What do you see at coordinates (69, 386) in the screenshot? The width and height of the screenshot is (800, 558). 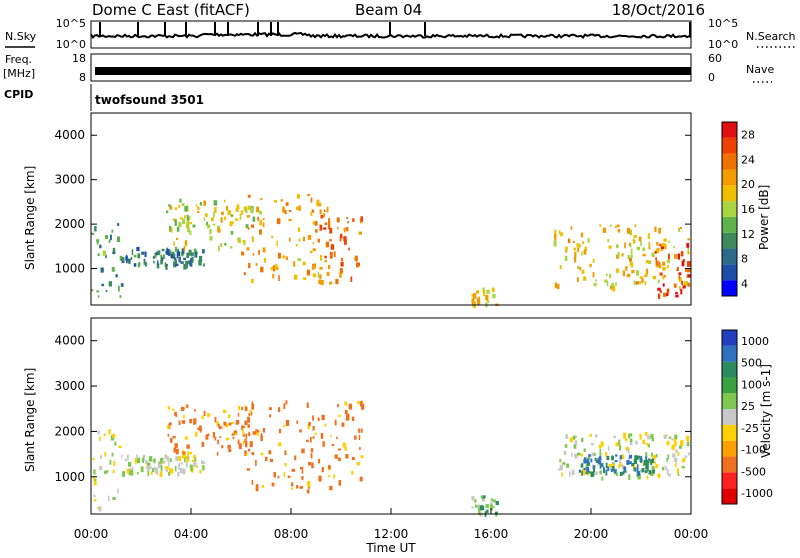 I see `y-tick-label: 3000` at bounding box center [69, 386].